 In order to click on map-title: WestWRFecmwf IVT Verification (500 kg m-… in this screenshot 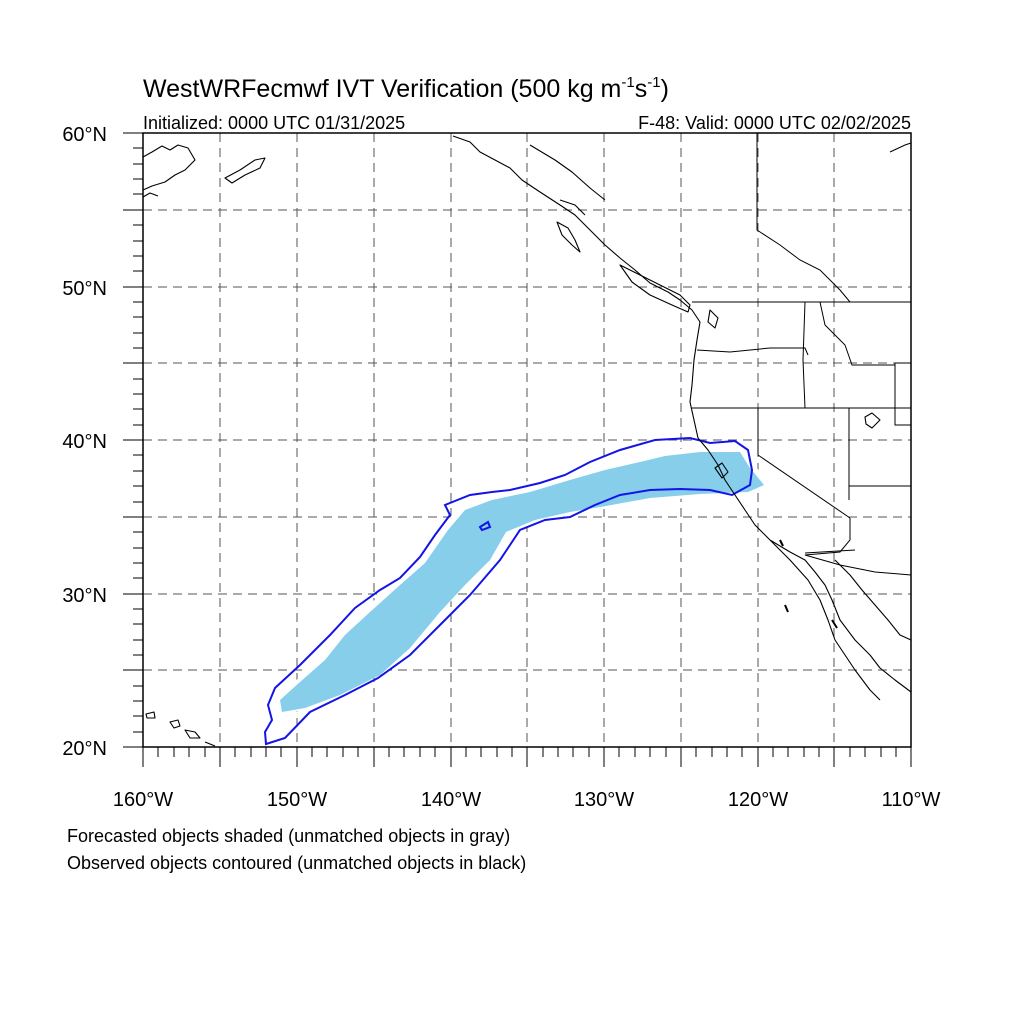, I will do `click(406, 88)`.